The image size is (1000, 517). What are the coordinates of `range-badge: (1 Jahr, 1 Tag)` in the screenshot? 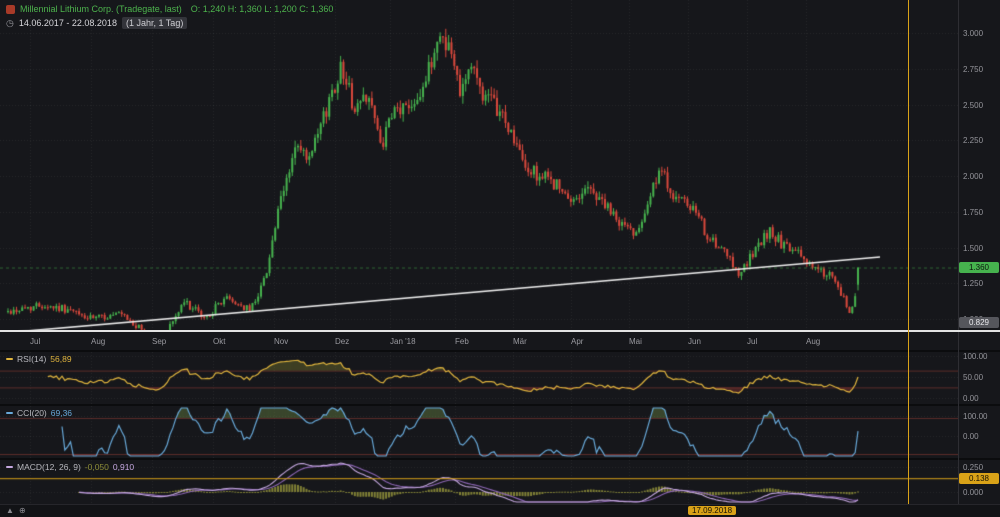 It's located at (154, 23).